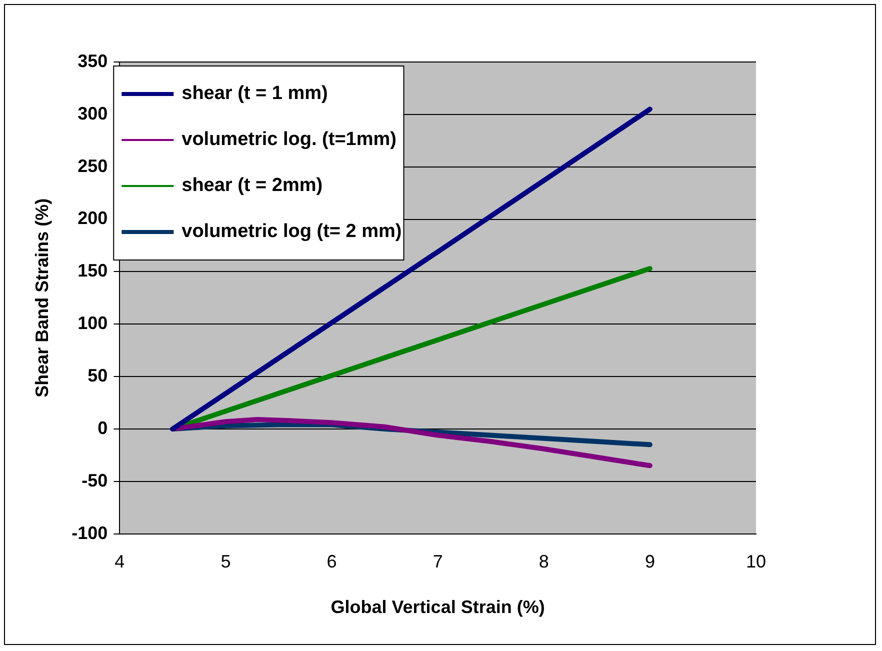  What do you see at coordinates (103, 428) in the screenshot?
I see `y-tick-label: 0` at bounding box center [103, 428].